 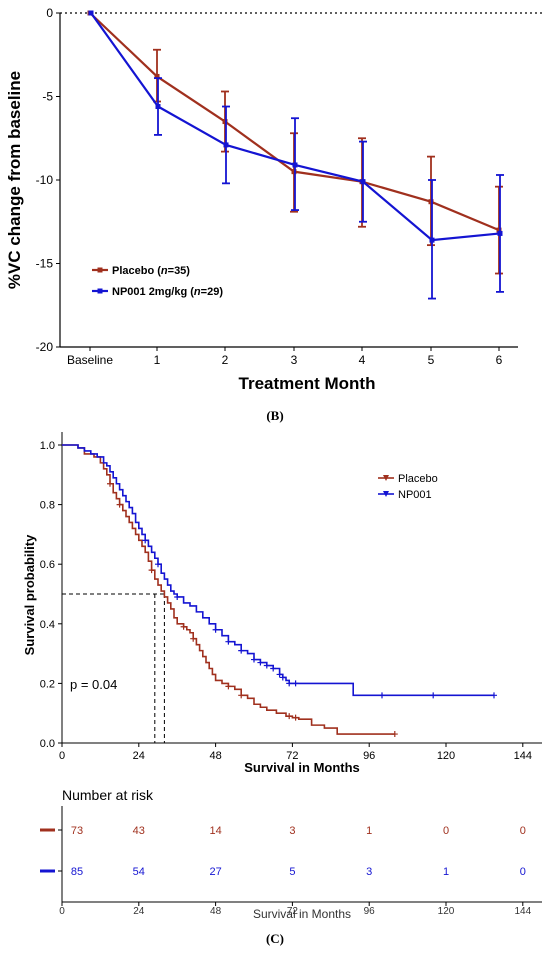 I want to click on p-value-annotation: p = 0.04, so click(x=93, y=684).